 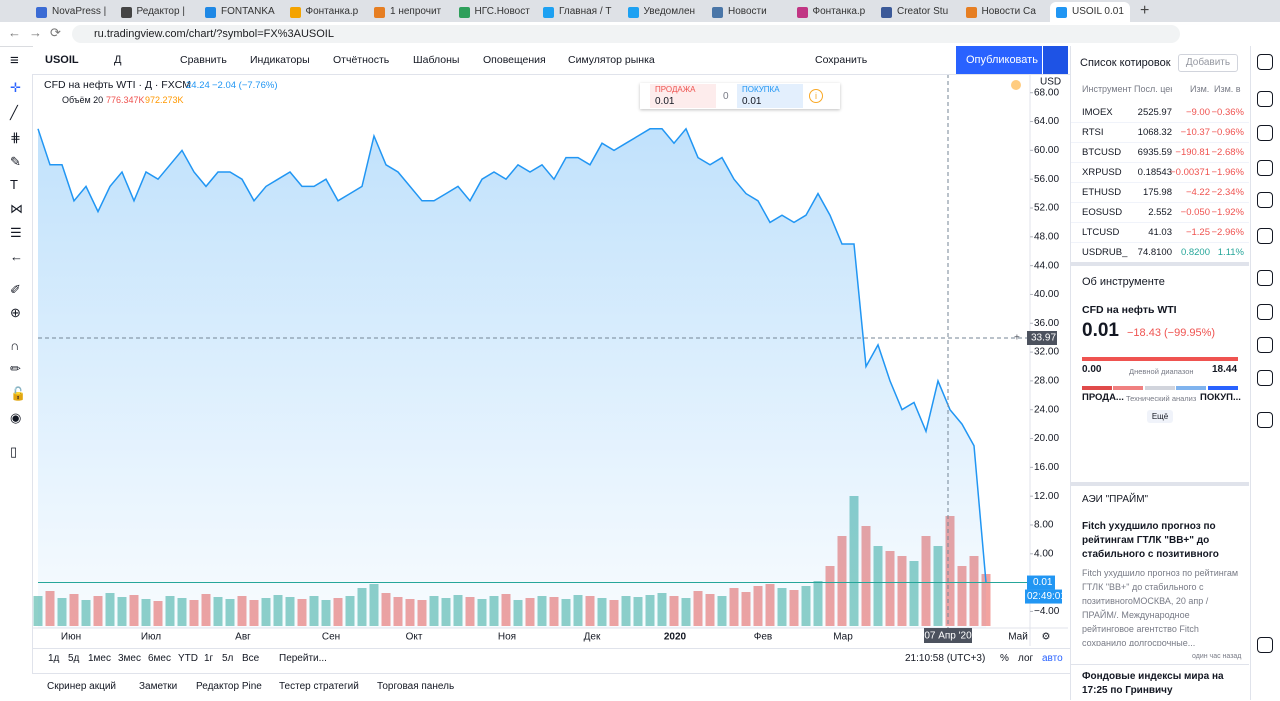 I want to click on news-source: АЭИ "ПРАЙМ", so click(x=1115, y=499).